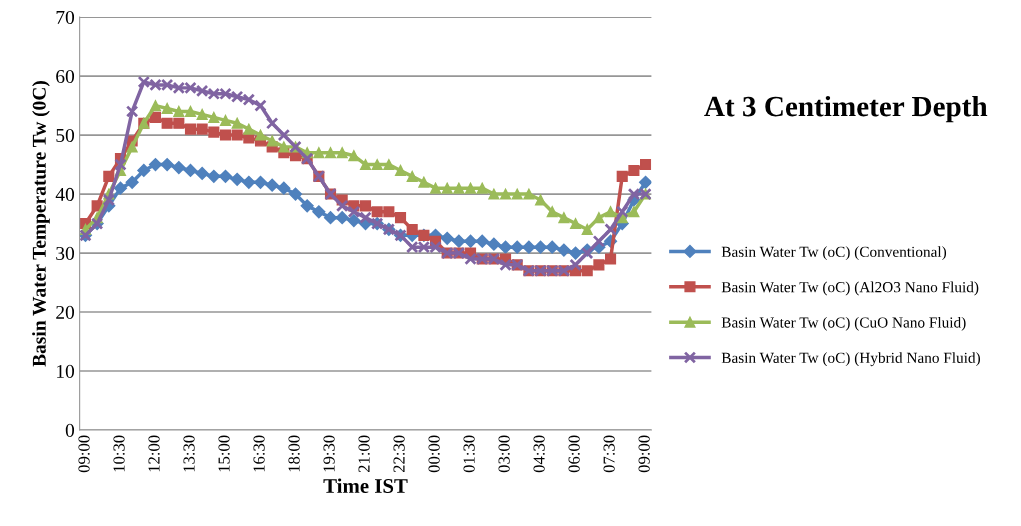 The image size is (1021, 526). What do you see at coordinates (834, 253) in the screenshot?
I see `legend-label: Basin Water Tw (oC) (Conventional)` at bounding box center [834, 253].